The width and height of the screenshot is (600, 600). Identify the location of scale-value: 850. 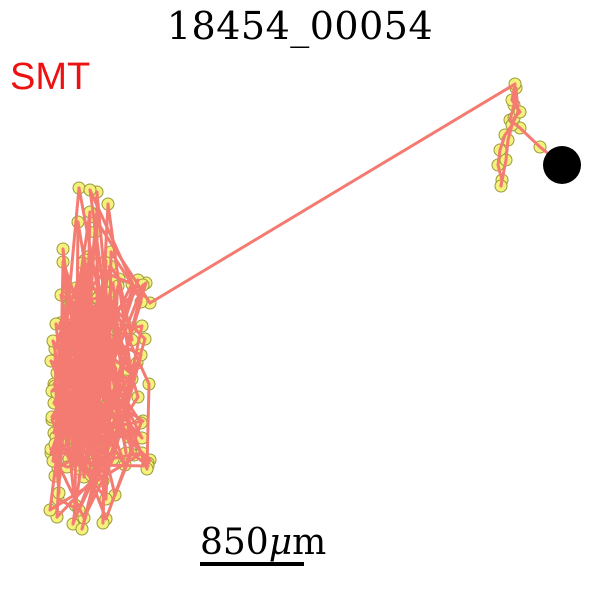
(234, 542).